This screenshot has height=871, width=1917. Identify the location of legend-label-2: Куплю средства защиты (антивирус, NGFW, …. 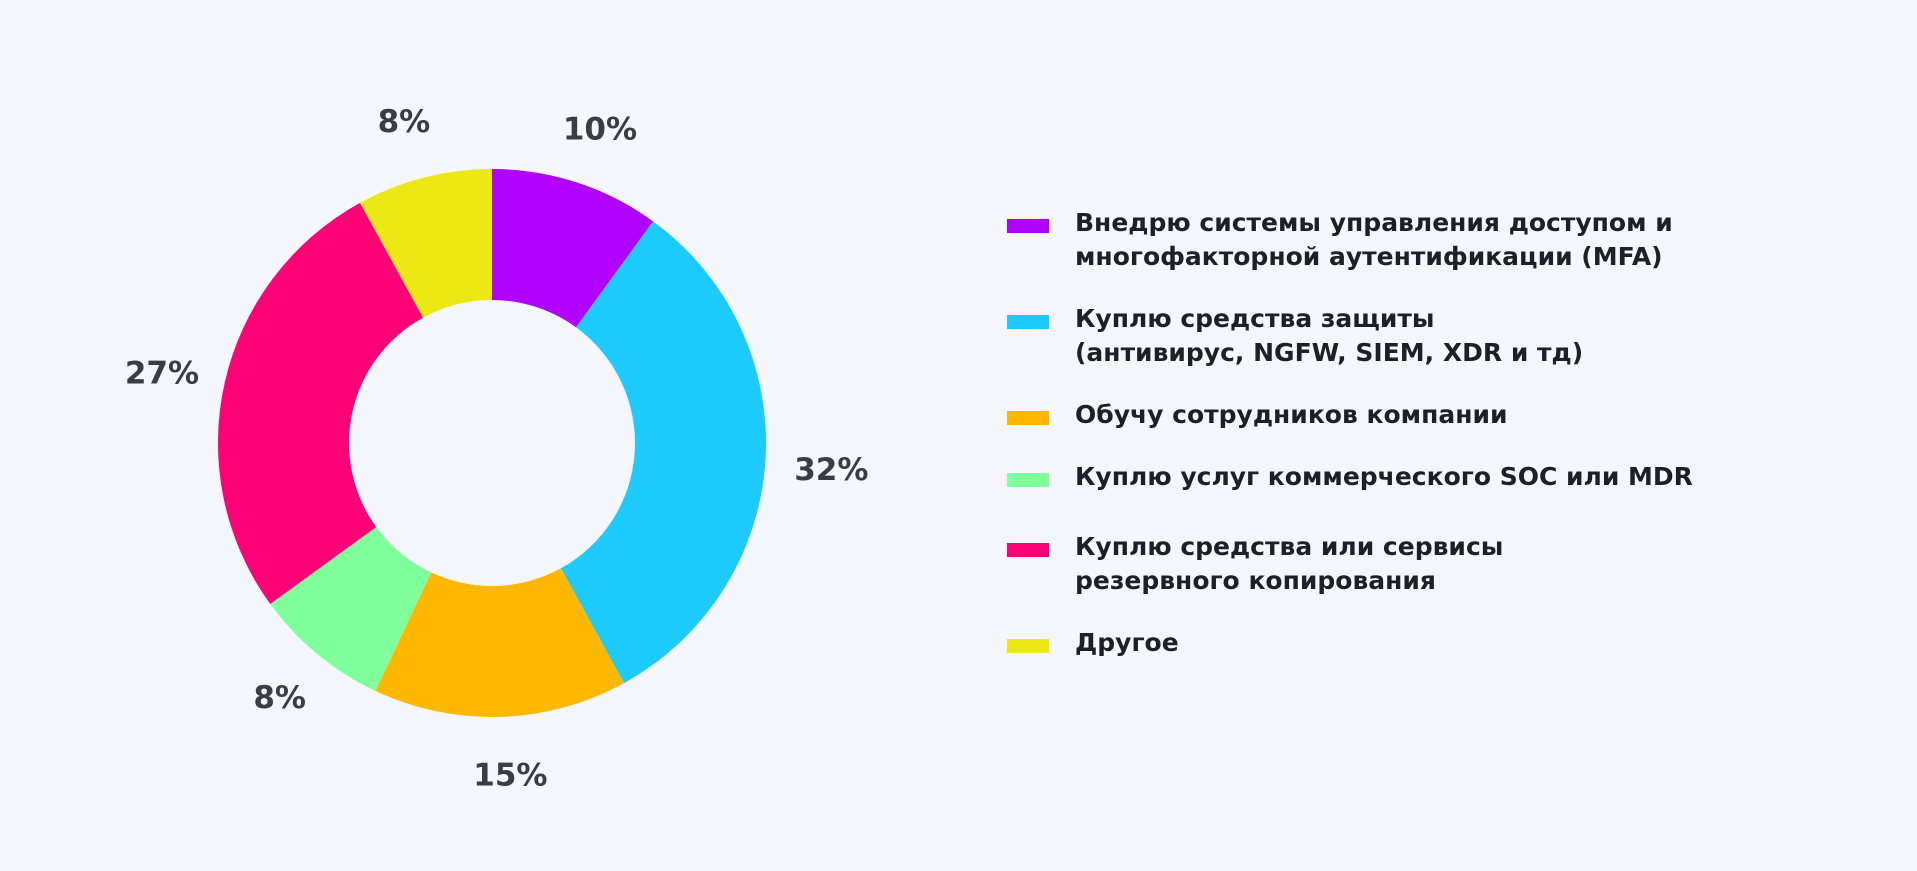
(1329, 335).